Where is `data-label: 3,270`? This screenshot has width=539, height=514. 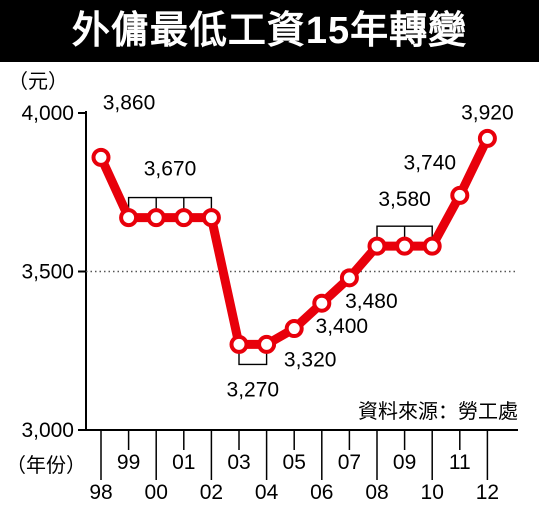 data-label: 3,270 is located at coordinates (253, 389).